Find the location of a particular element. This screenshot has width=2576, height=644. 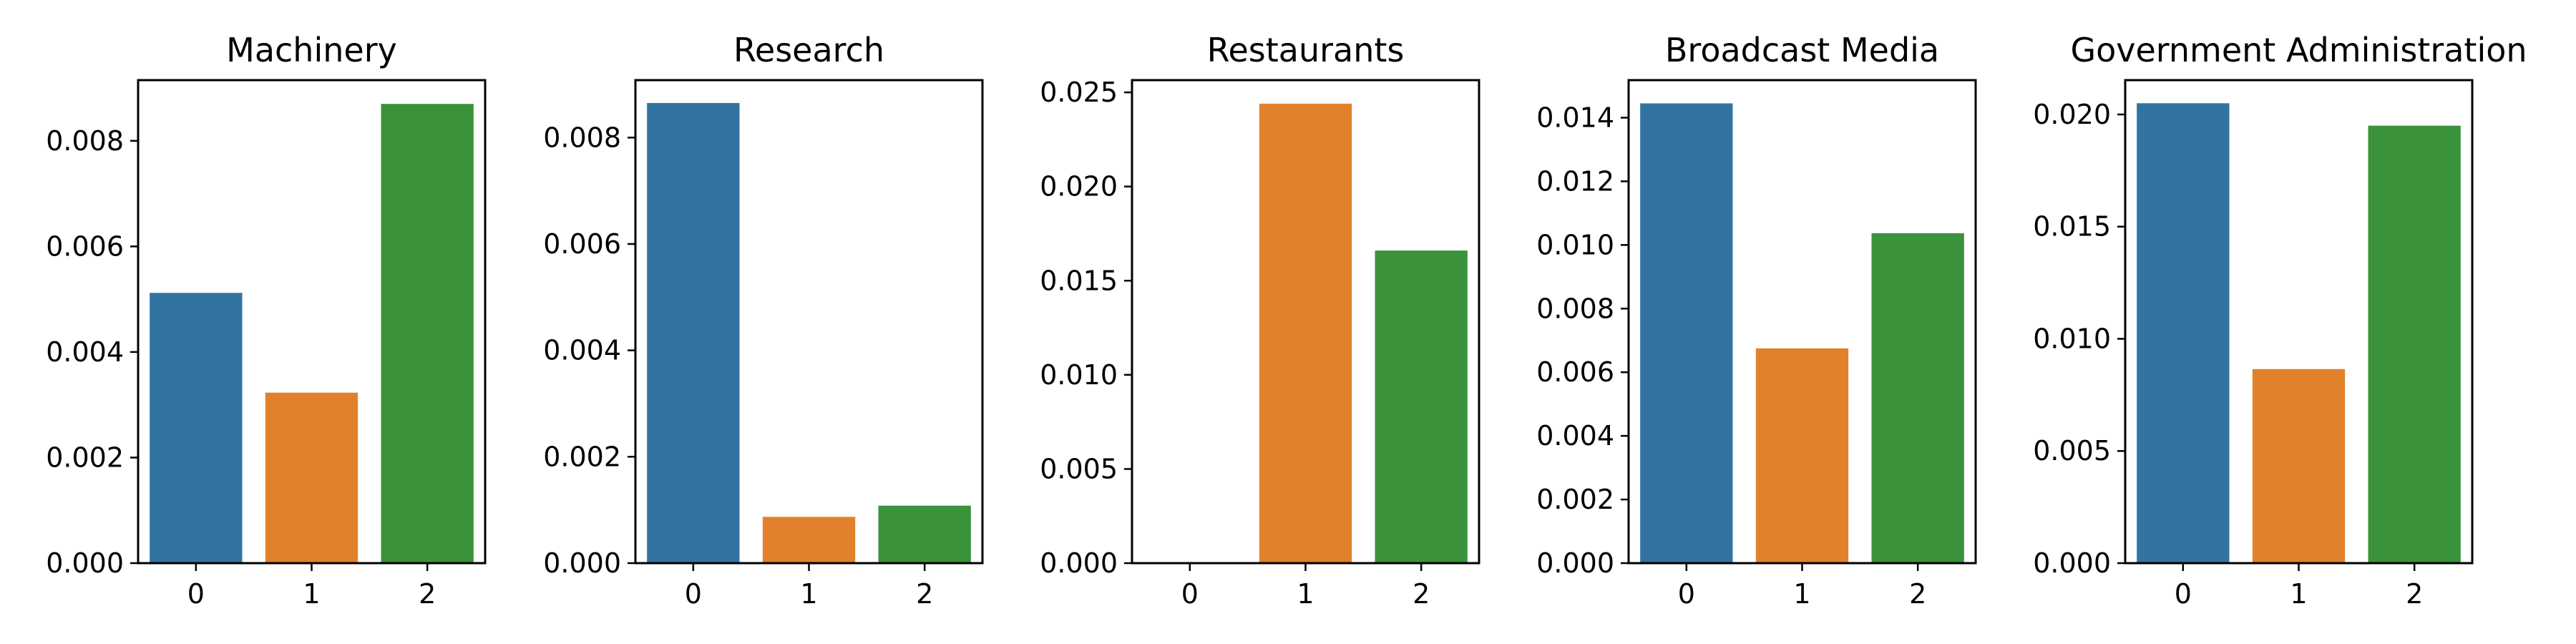

chart-title-3: Broadcast Media is located at coordinates (1802, 50).